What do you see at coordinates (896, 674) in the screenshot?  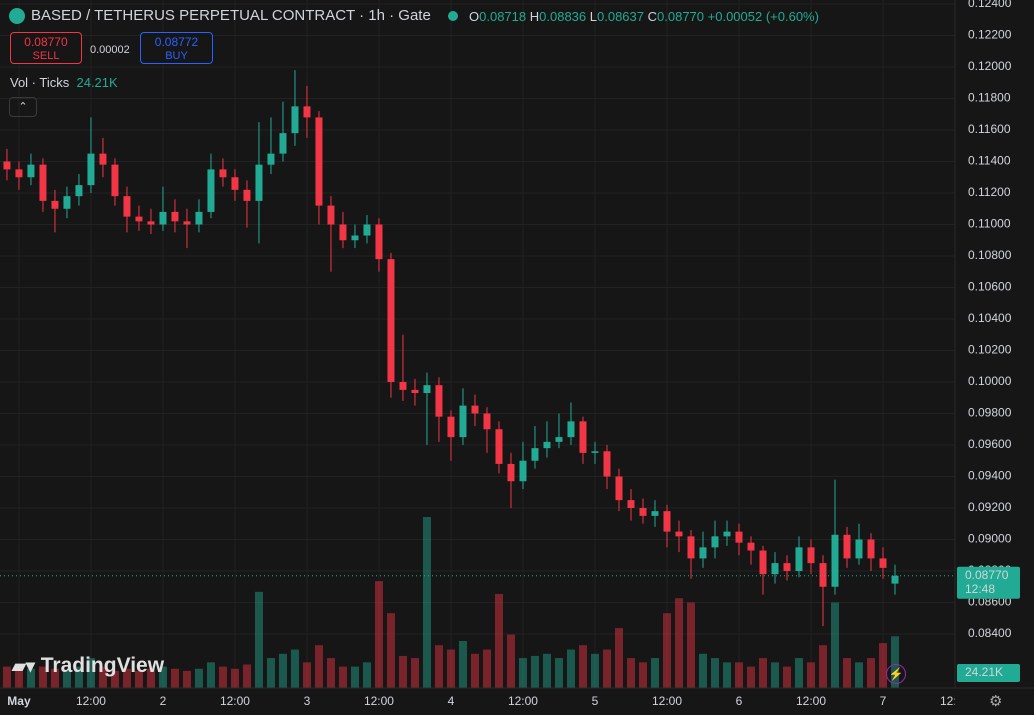 I see `flash-button: ⚡` at bounding box center [896, 674].